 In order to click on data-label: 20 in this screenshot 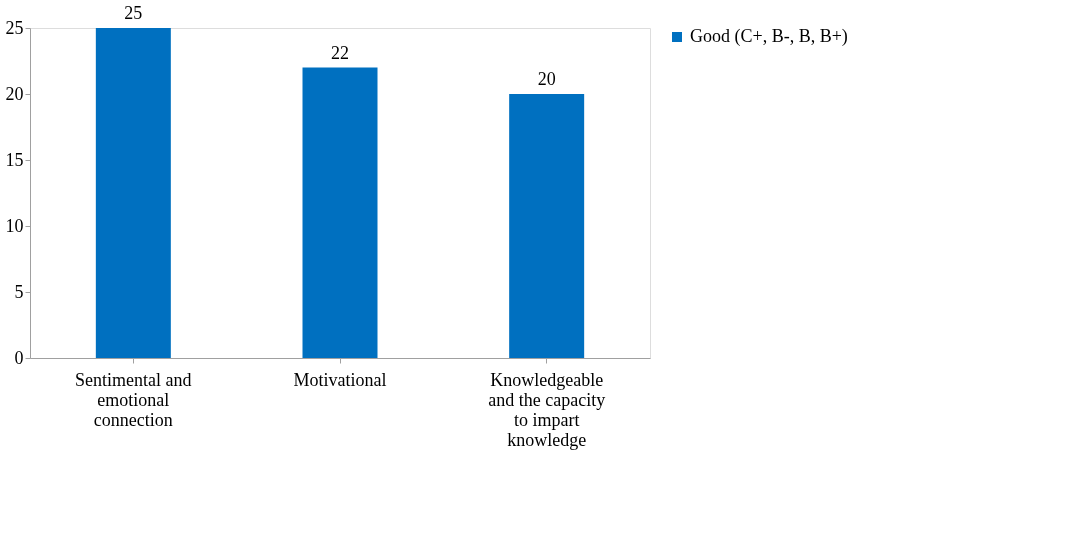, I will do `click(546, 79)`.